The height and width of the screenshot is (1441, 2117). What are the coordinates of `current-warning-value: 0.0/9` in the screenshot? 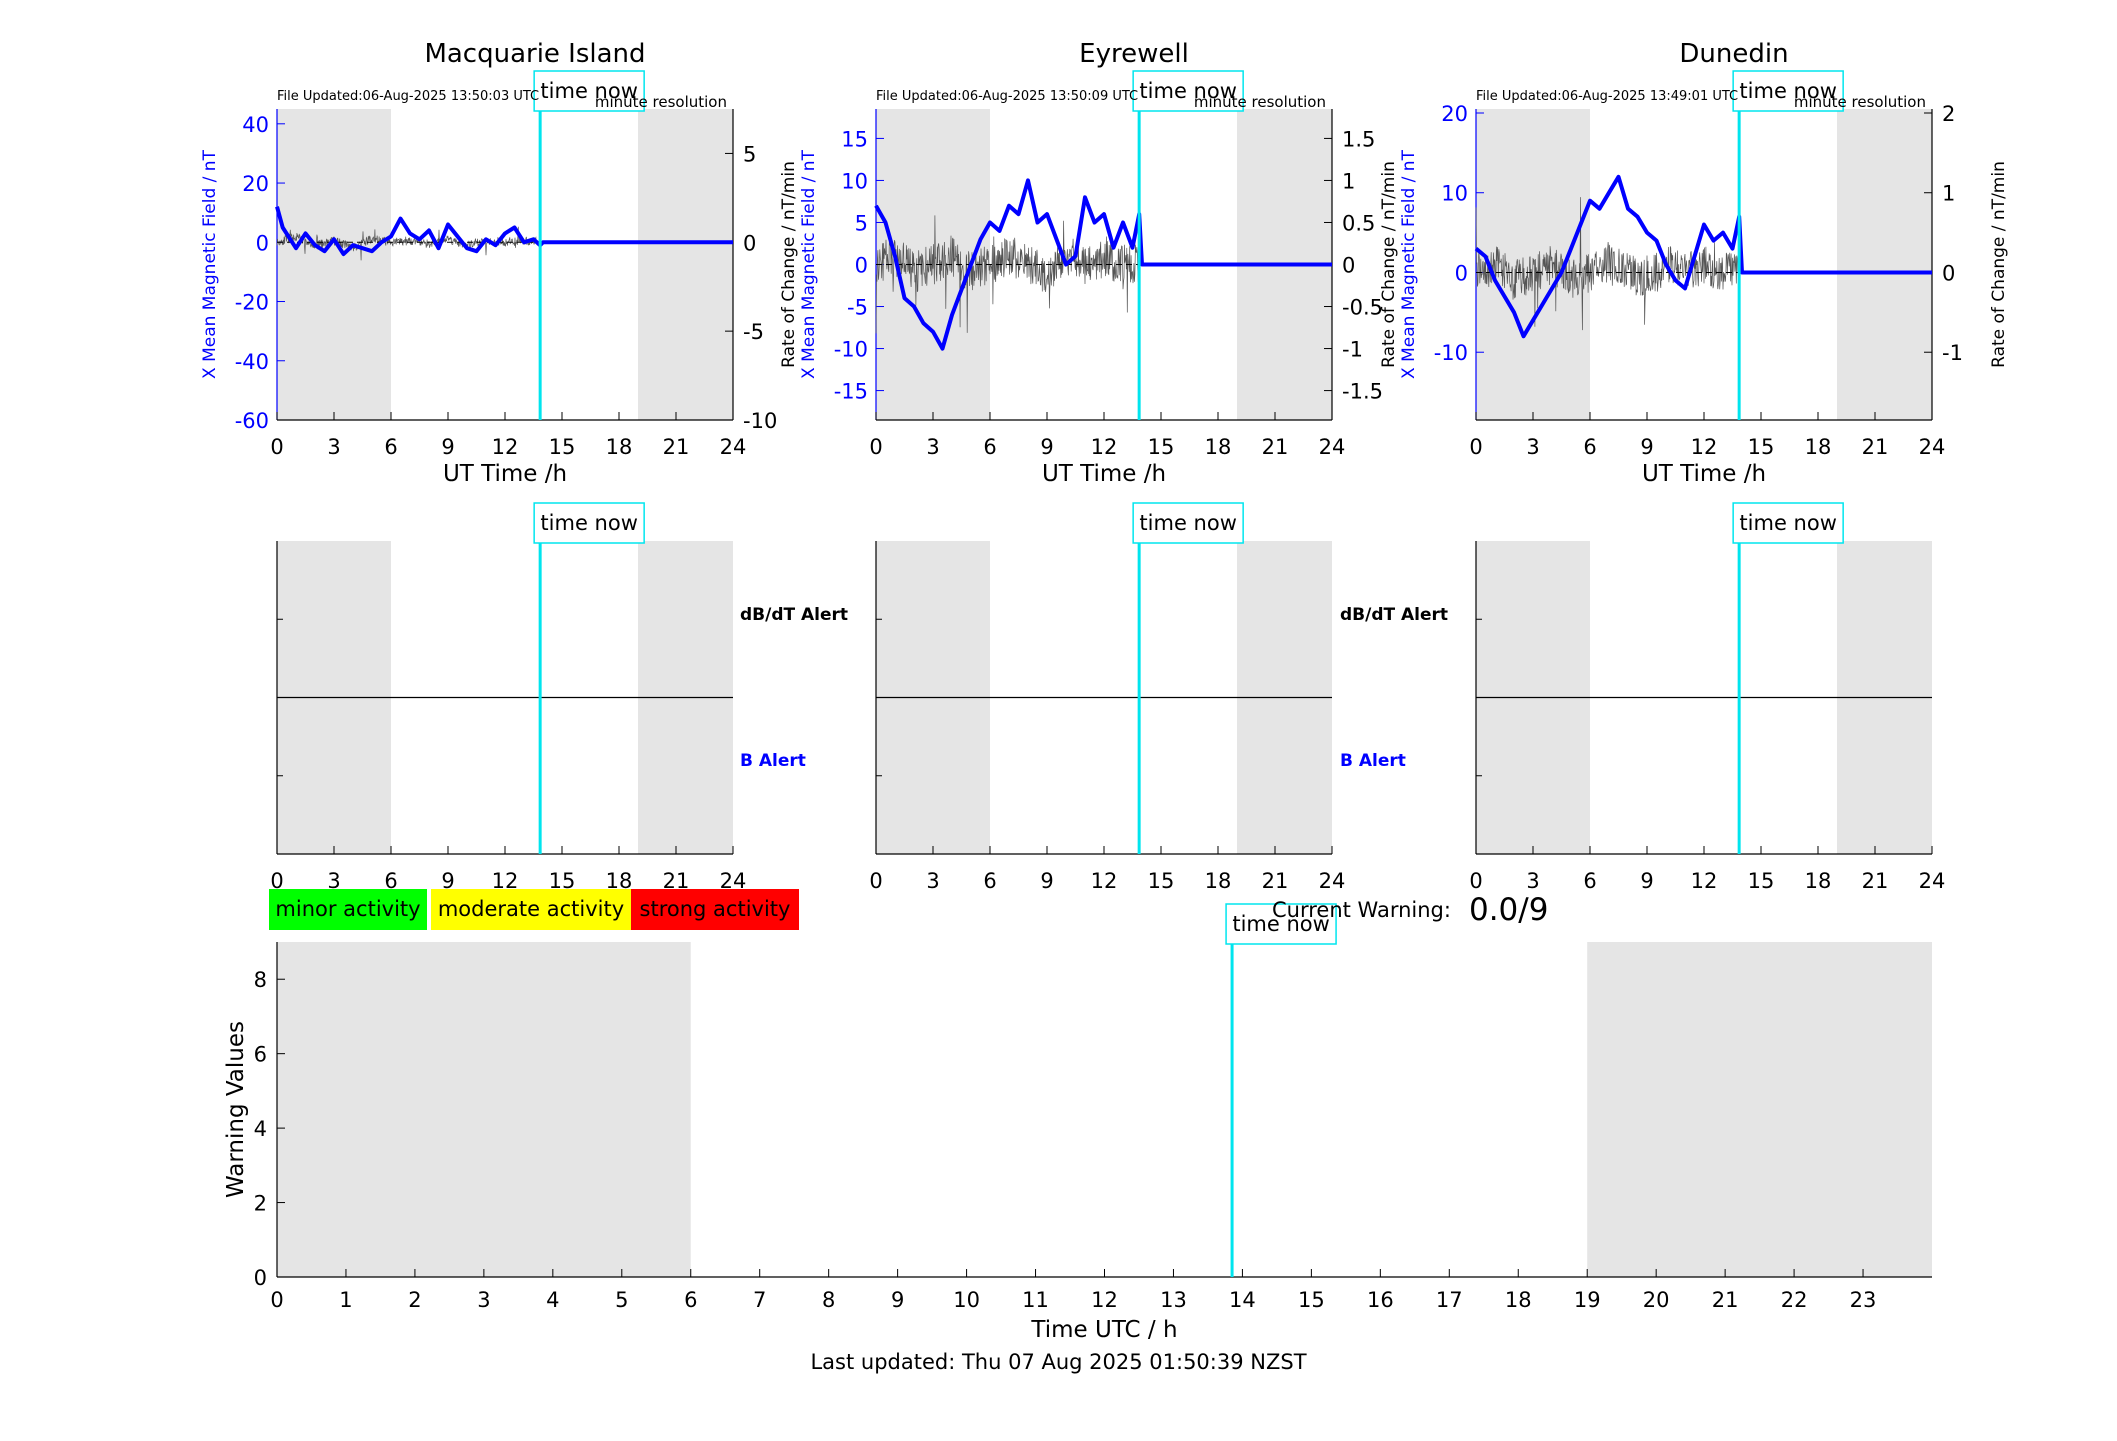 It's located at (1508, 910).